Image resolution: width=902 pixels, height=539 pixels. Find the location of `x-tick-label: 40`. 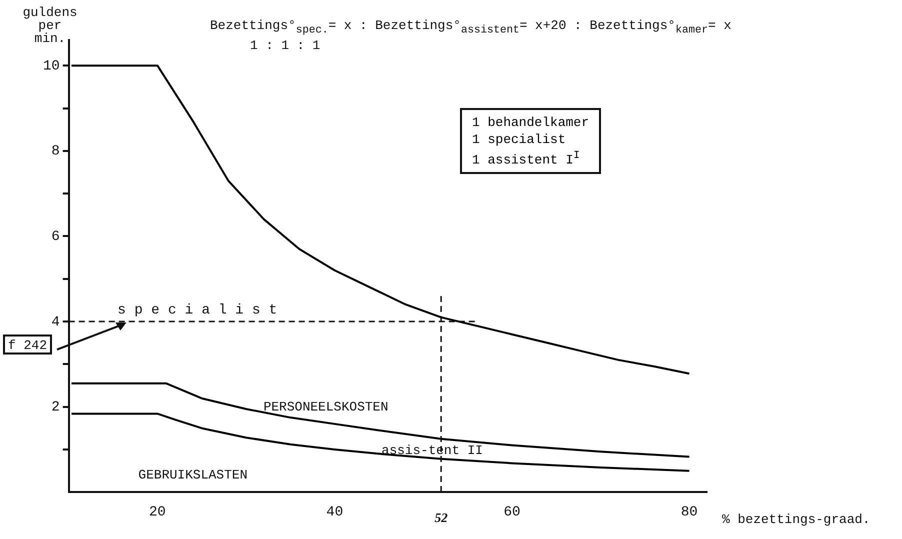

x-tick-label: 40 is located at coordinates (335, 512).